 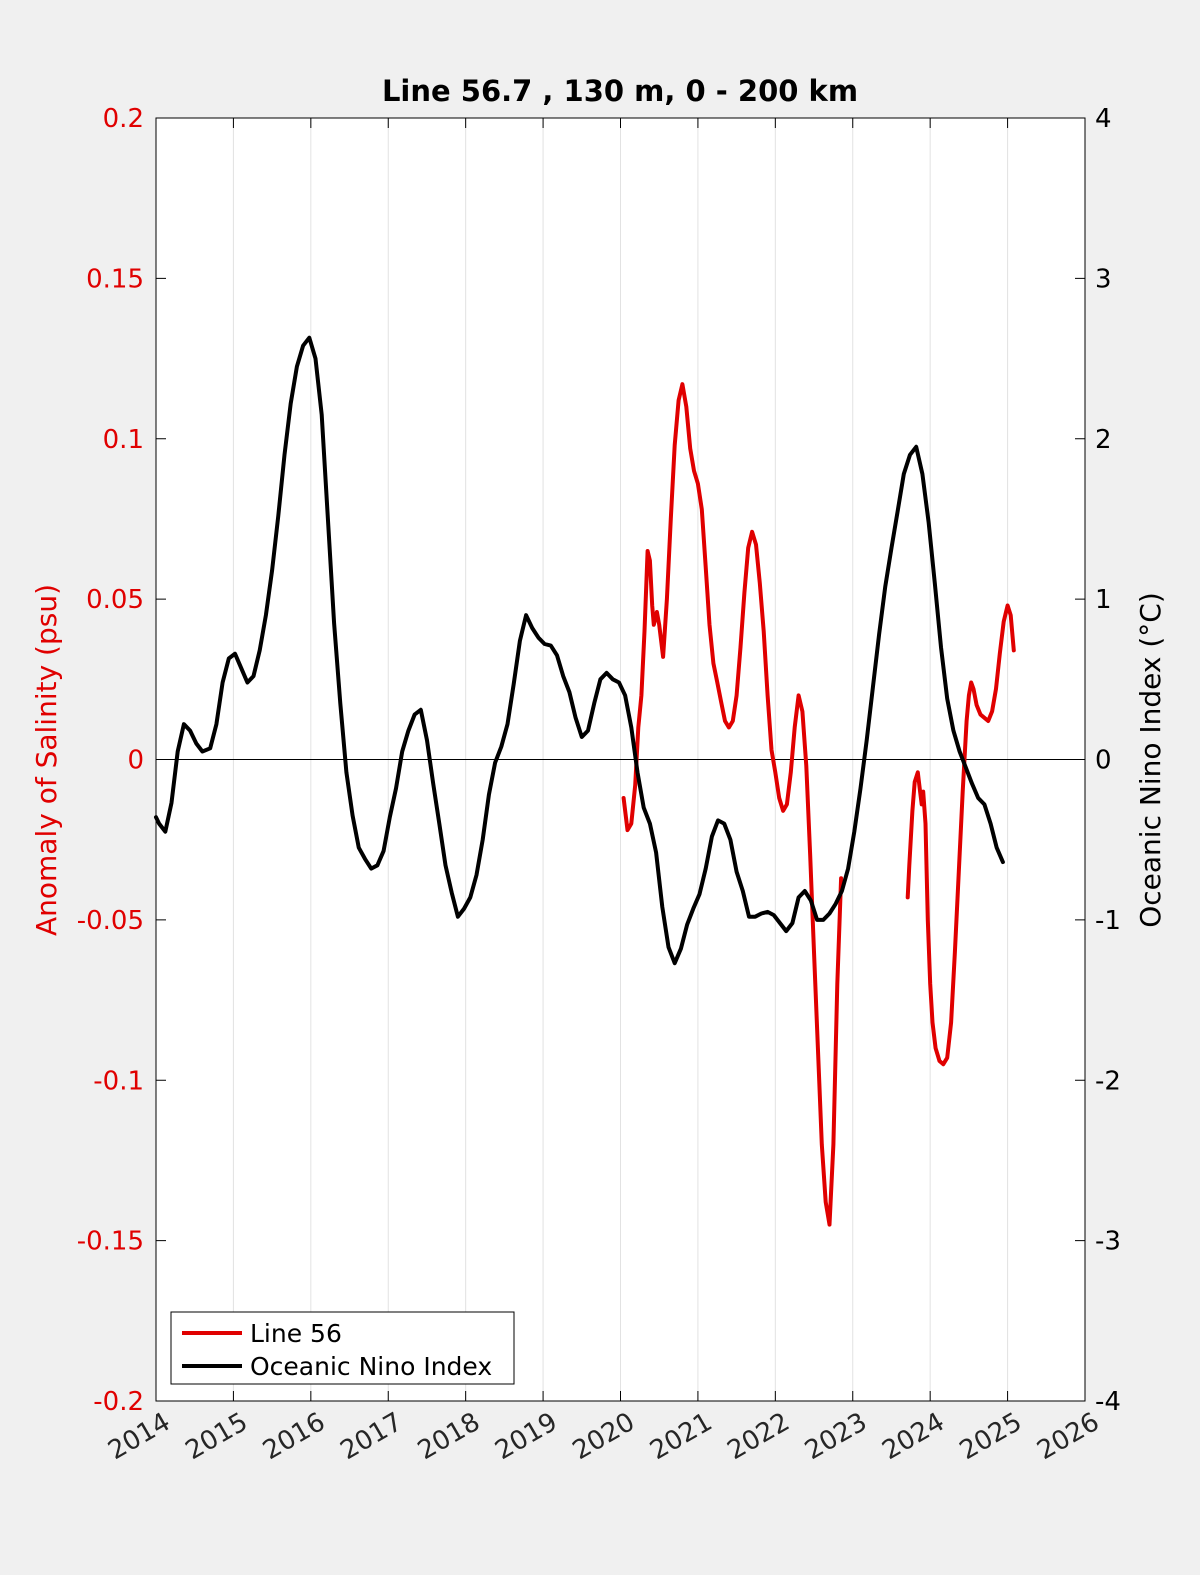 What do you see at coordinates (1108, 1242) in the screenshot?
I see `y-right-tick-label: -3` at bounding box center [1108, 1242].